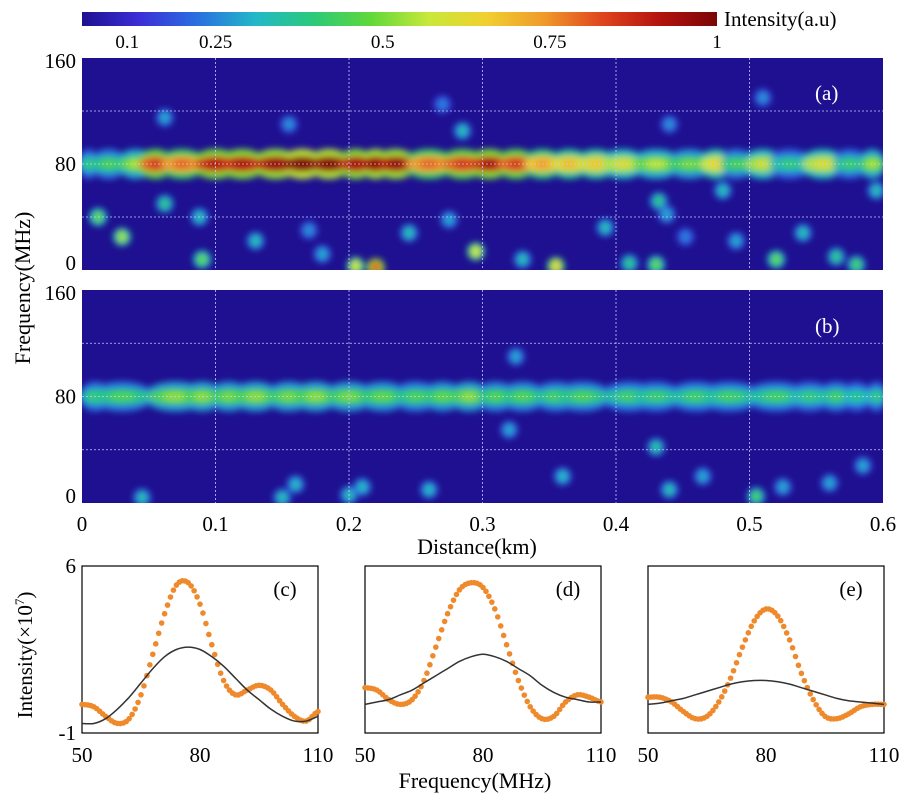 The image size is (913, 803). What do you see at coordinates (418, 42) in the screenshot?
I see `colorbar-ticks: 0.1 0.25 0.5 0.75 1` at bounding box center [418, 42].